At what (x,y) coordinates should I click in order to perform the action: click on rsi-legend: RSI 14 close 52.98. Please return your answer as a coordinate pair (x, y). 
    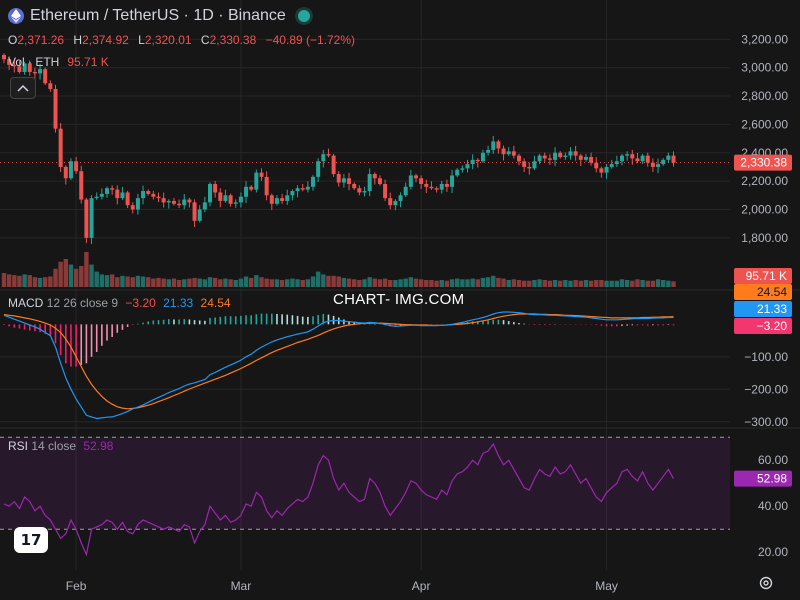
    Looking at the image, I should click on (60, 446).